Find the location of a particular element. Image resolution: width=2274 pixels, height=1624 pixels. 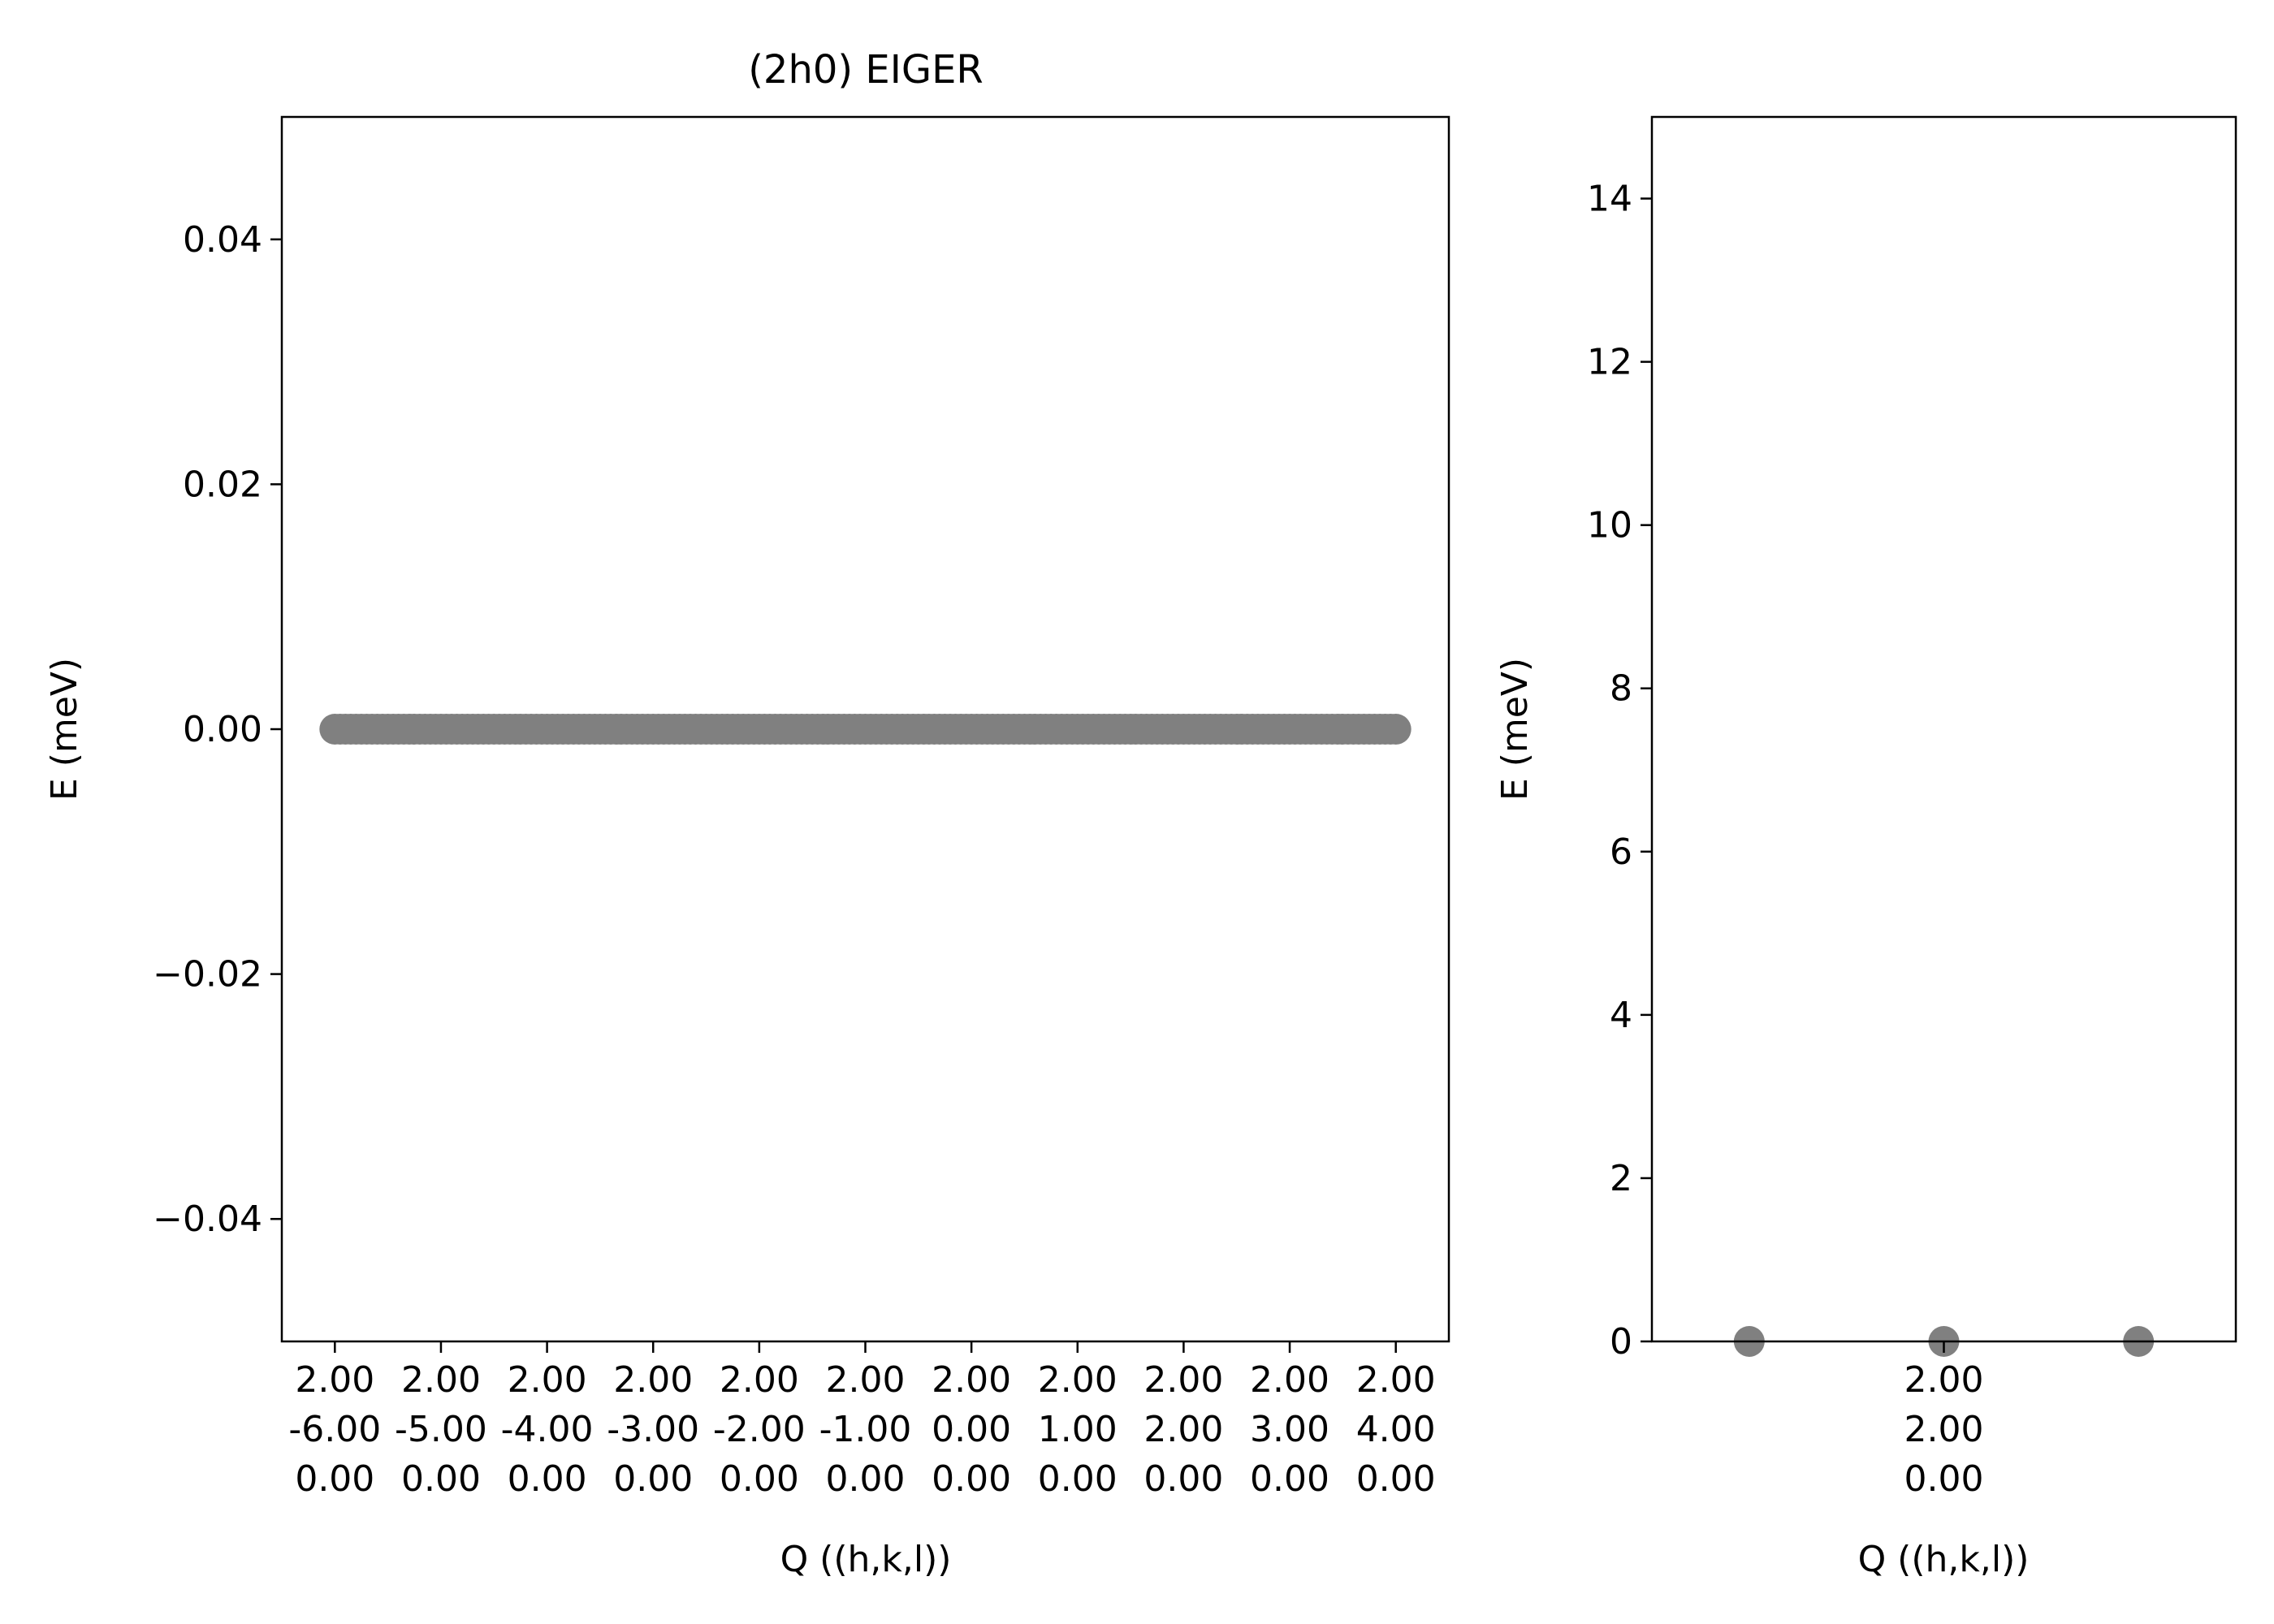

right-y-tick-label: 6 is located at coordinates (1621, 852).